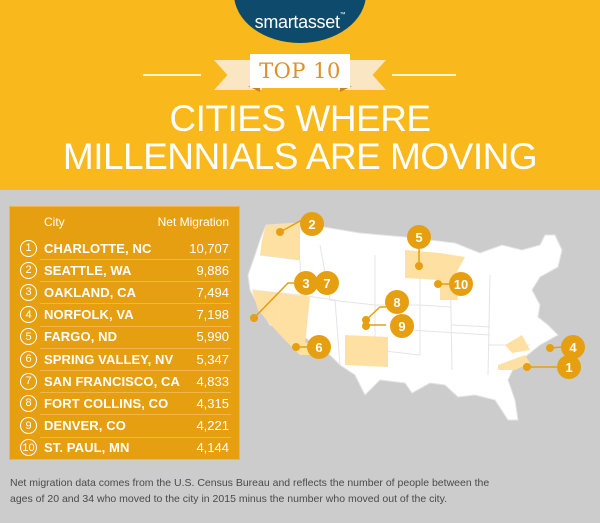 Image resolution: width=600 pixels, height=523 pixels. I want to click on rank-badge: 4, so click(28, 315).